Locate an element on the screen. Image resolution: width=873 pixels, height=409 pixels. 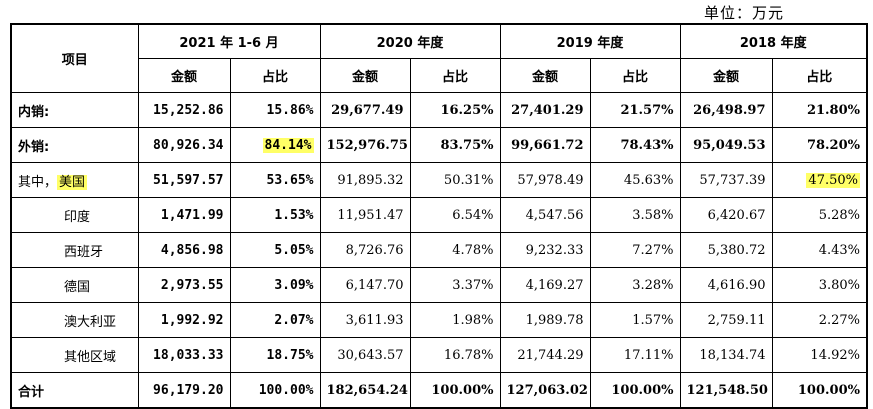
header-row-metrics: 金额 占比 金额 占比 金额 占比 金额 占比 is located at coordinates (439, 75).